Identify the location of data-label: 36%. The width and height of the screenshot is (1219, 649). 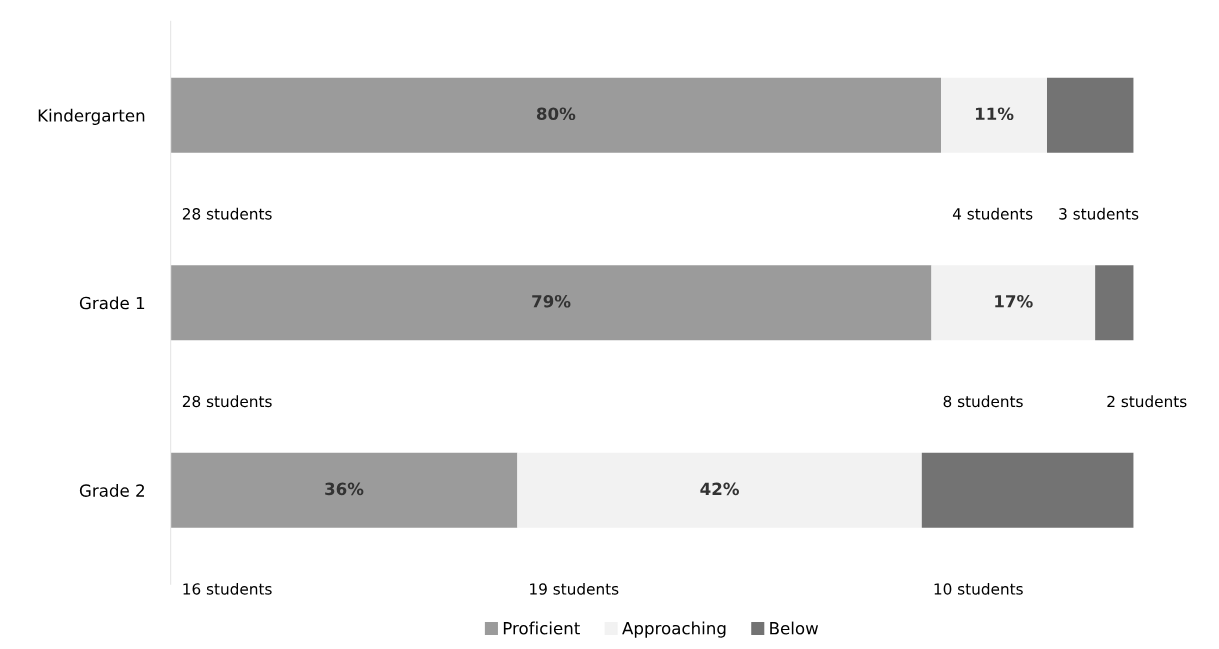
(344, 489).